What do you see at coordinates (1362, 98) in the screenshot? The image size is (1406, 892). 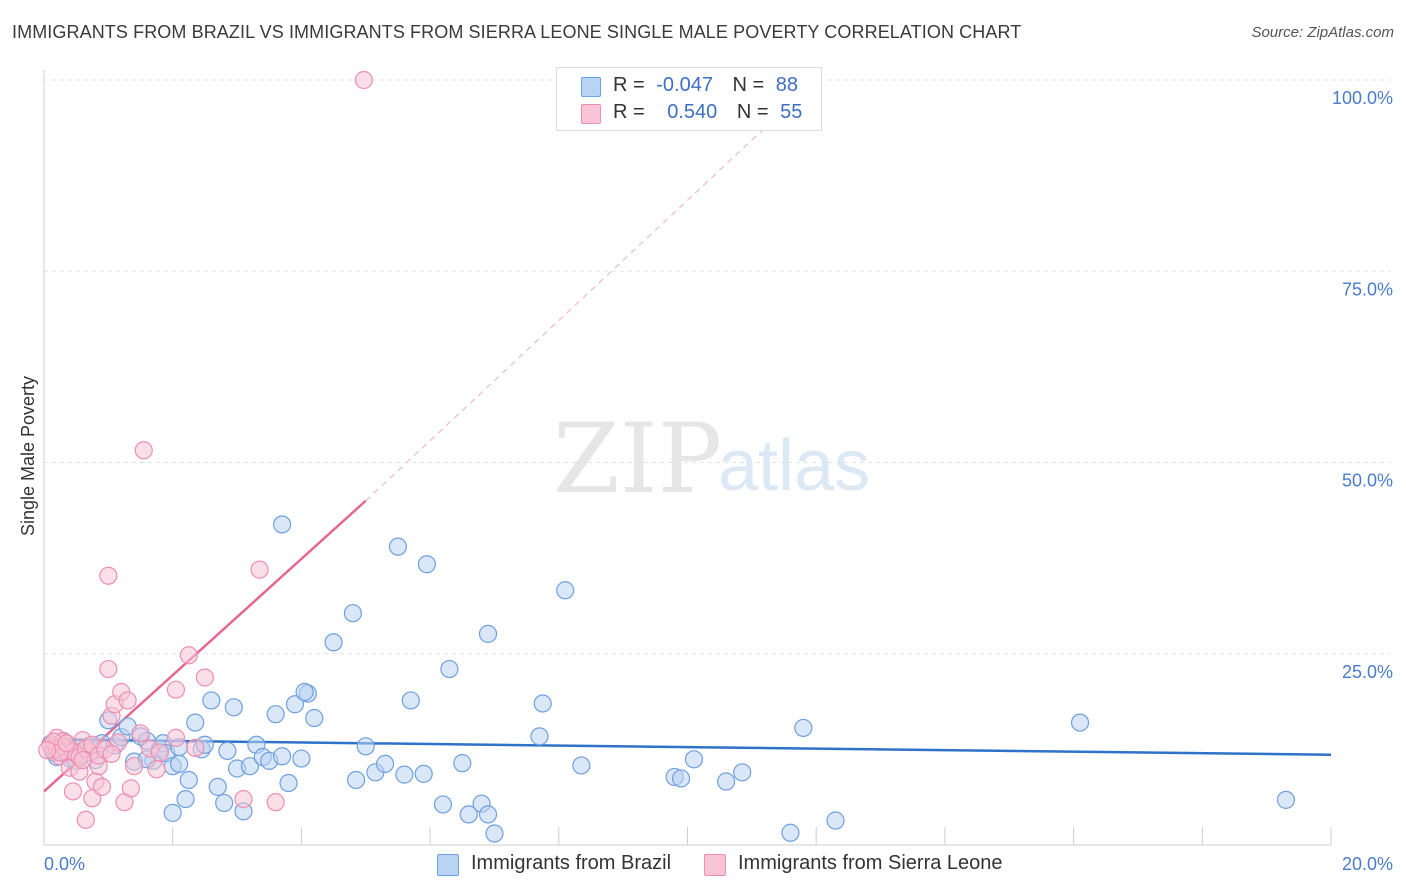 I see `y-tick-label-3: 100.0%` at bounding box center [1362, 98].